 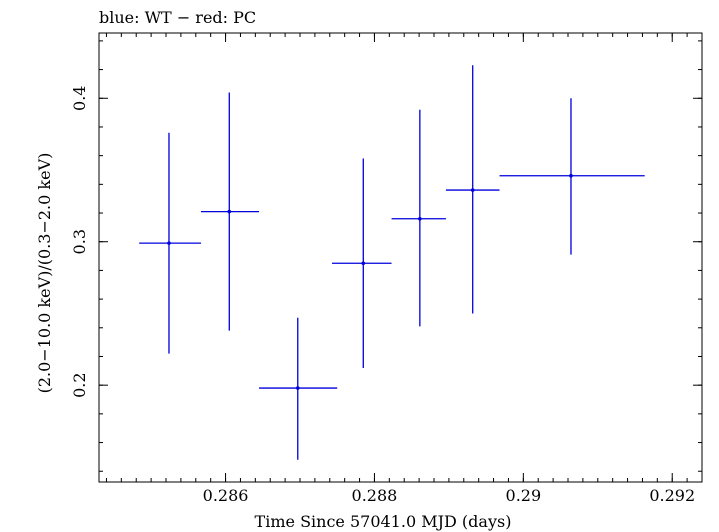 I want to click on y-tick-label: 0.4, so click(x=79, y=98).